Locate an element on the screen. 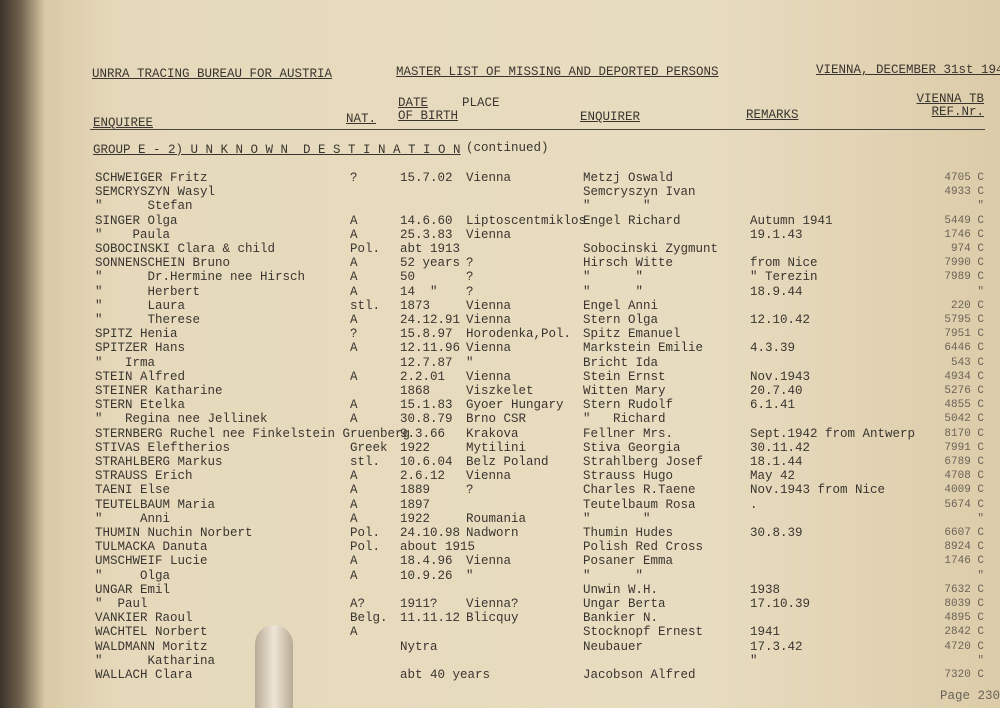  cell-ref: 4708 C is located at coordinates (964, 476).